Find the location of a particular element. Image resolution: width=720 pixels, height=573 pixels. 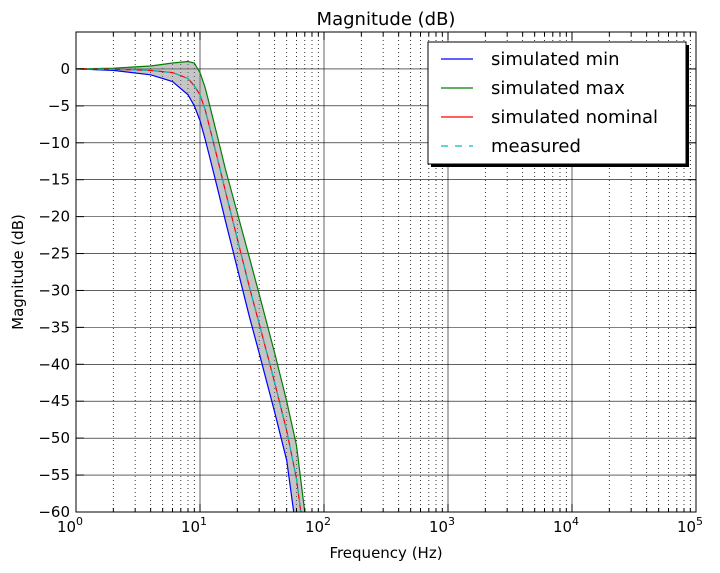

x-tick-label: 10¹ is located at coordinates (194, 525).